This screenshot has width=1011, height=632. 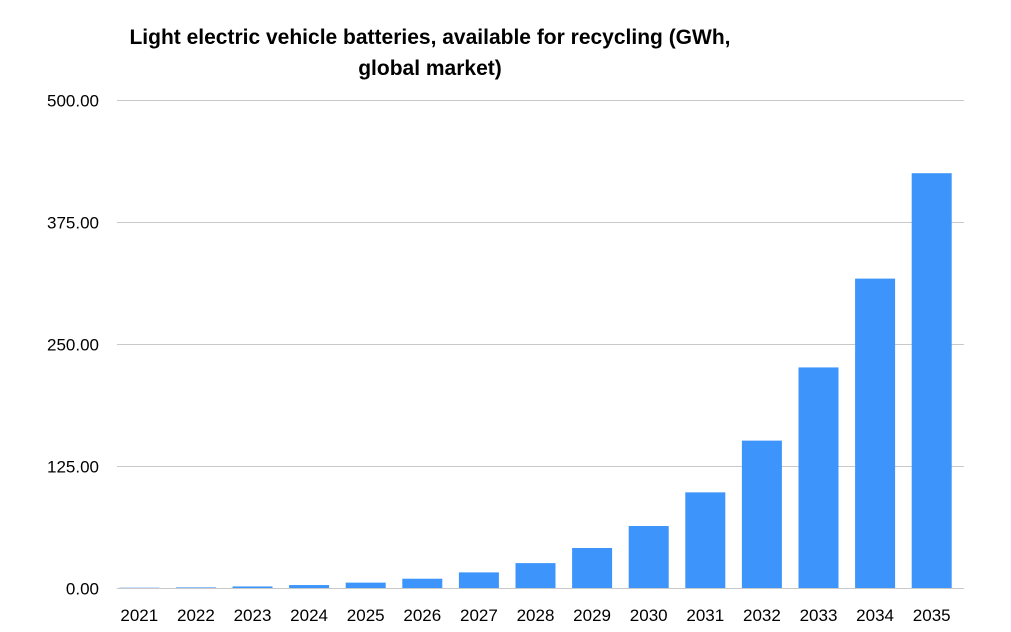 What do you see at coordinates (705, 540) in the screenshot?
I see `bar-2031` at bounding box center [705, 540].